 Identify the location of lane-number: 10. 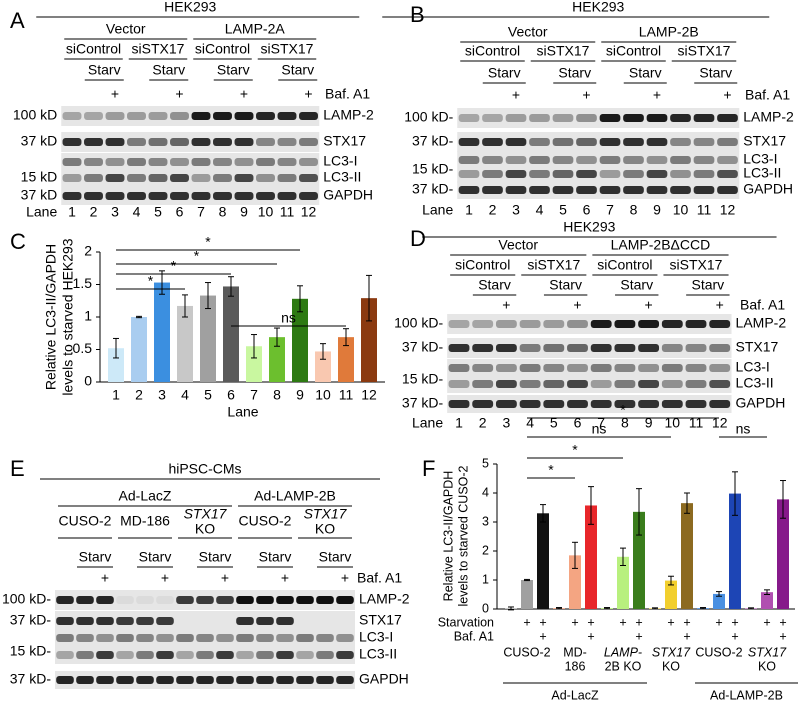
(266, 212).